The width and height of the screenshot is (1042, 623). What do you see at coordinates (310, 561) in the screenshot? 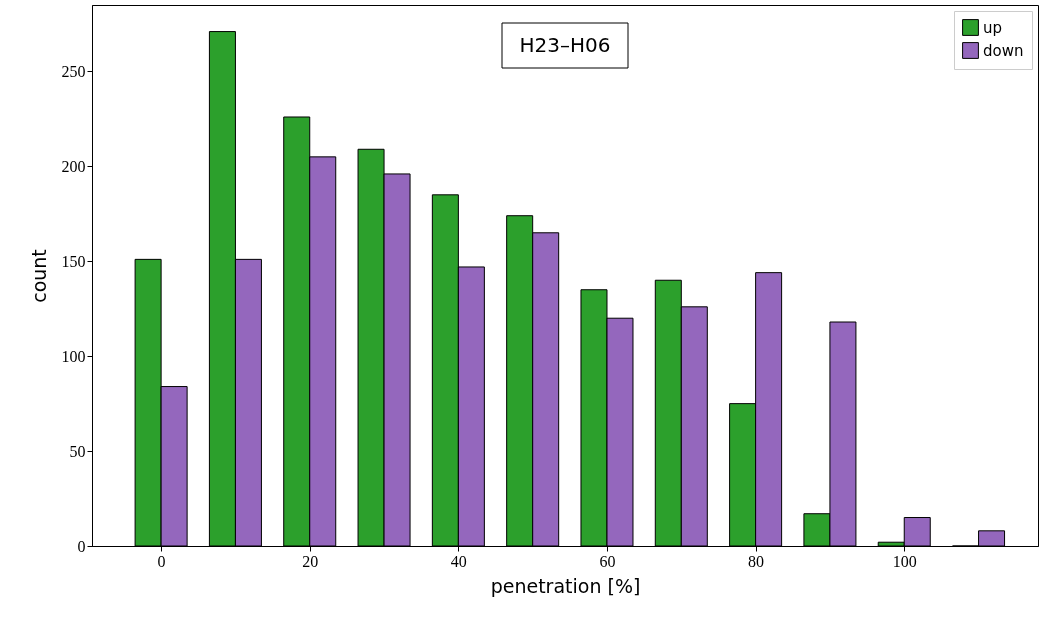
I see `x-tick-label: 20` at bounding box center [310, 561].